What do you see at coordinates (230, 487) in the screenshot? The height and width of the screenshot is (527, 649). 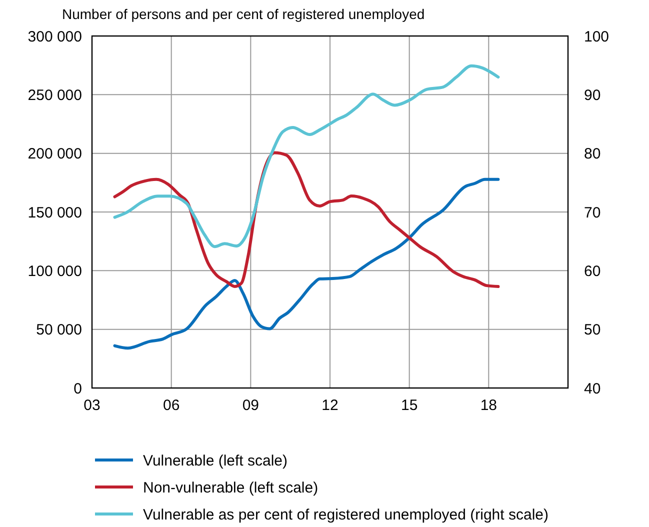 I see `legend-label: Non-vulnerable (left scale)` at bounding box center [230, 487].